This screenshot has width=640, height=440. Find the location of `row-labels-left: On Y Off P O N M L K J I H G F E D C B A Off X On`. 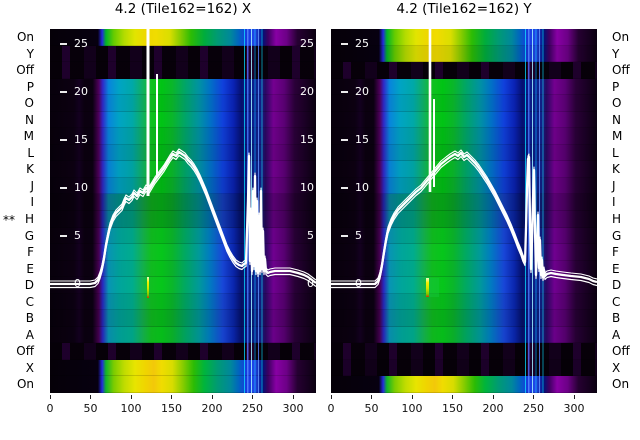

row-labels-left: On Y Off P O N M L K J I H G F E D C B A Off X On is located at coordinates (22, 211).